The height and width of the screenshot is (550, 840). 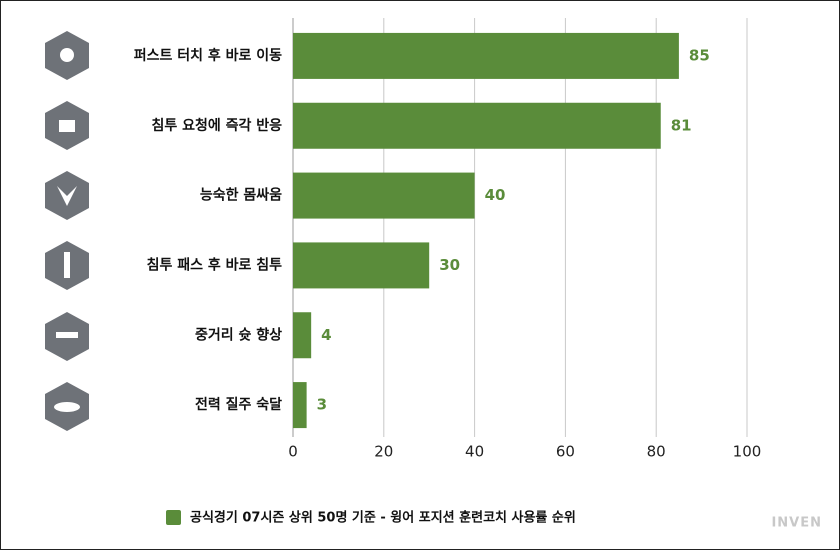 What do you see at coordinates (67, 230) in the screenshot?
I see `icon-glyphs` at bounding box center [67, 230].